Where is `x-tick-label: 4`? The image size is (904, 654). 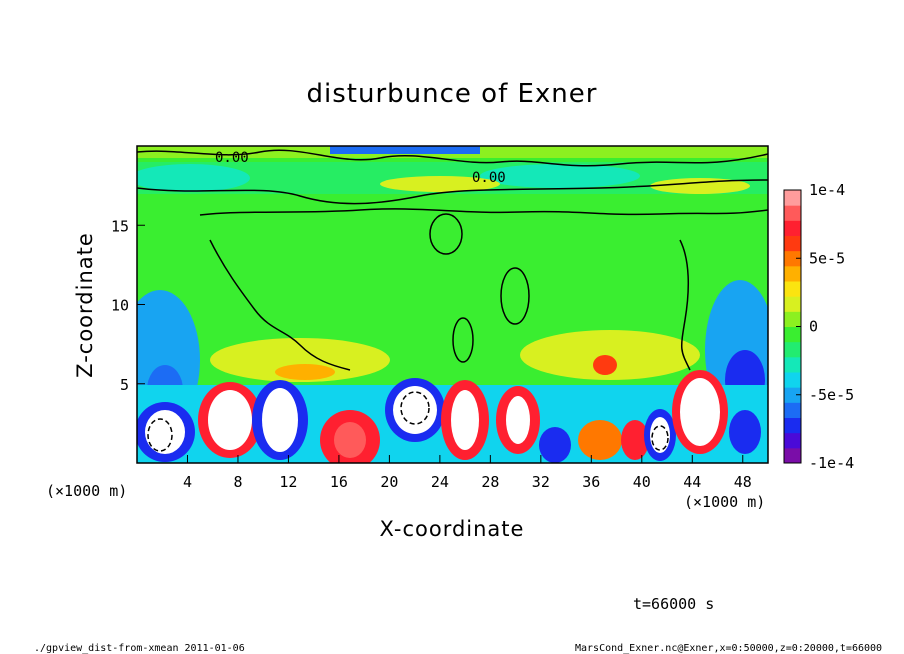 x-tick-label: 4 is located at coordinates (187, 482).